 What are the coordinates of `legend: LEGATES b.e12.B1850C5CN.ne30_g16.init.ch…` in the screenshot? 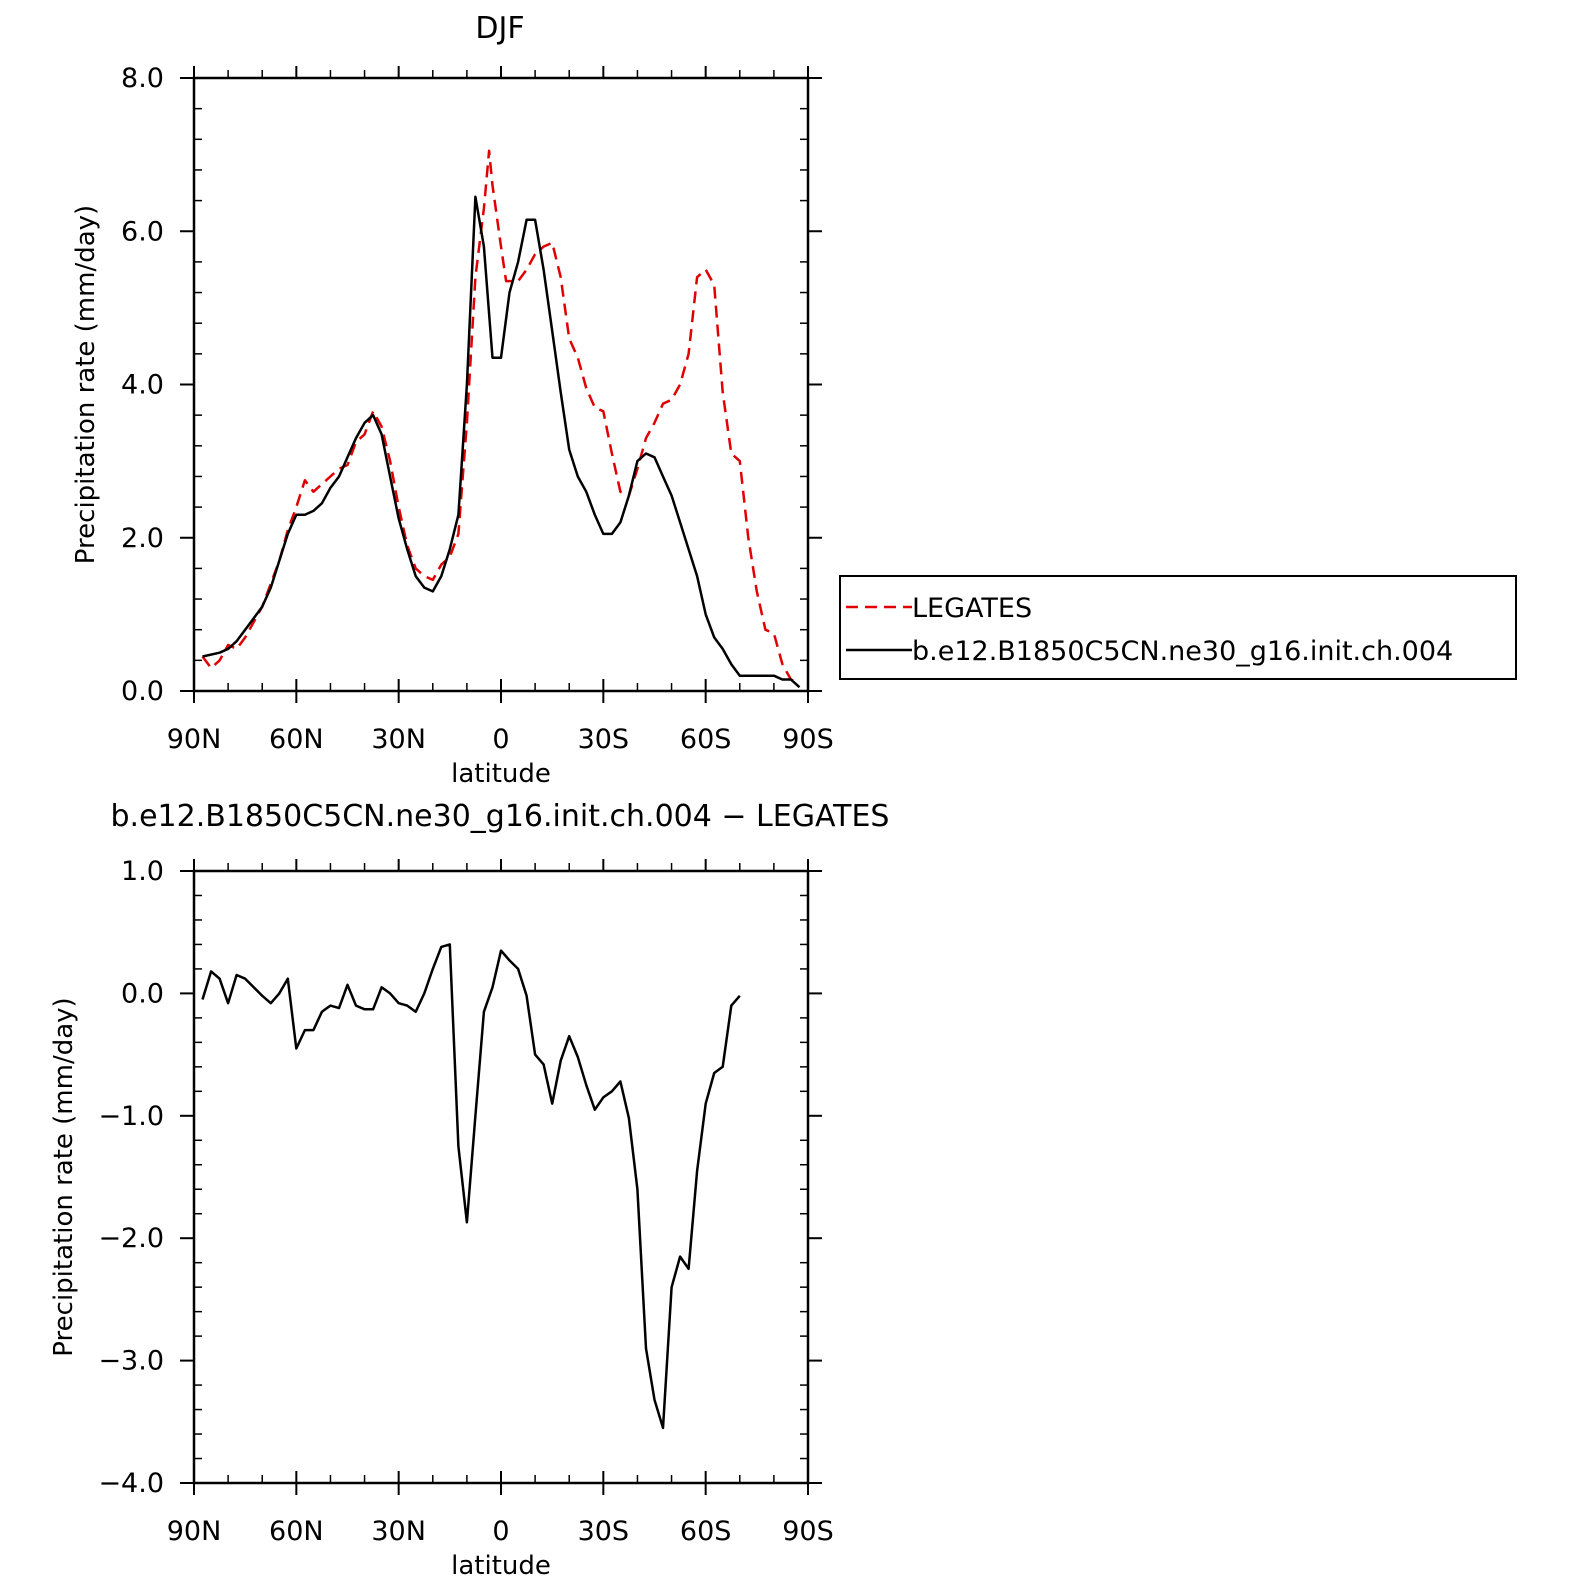 It's located at (1178, 627).